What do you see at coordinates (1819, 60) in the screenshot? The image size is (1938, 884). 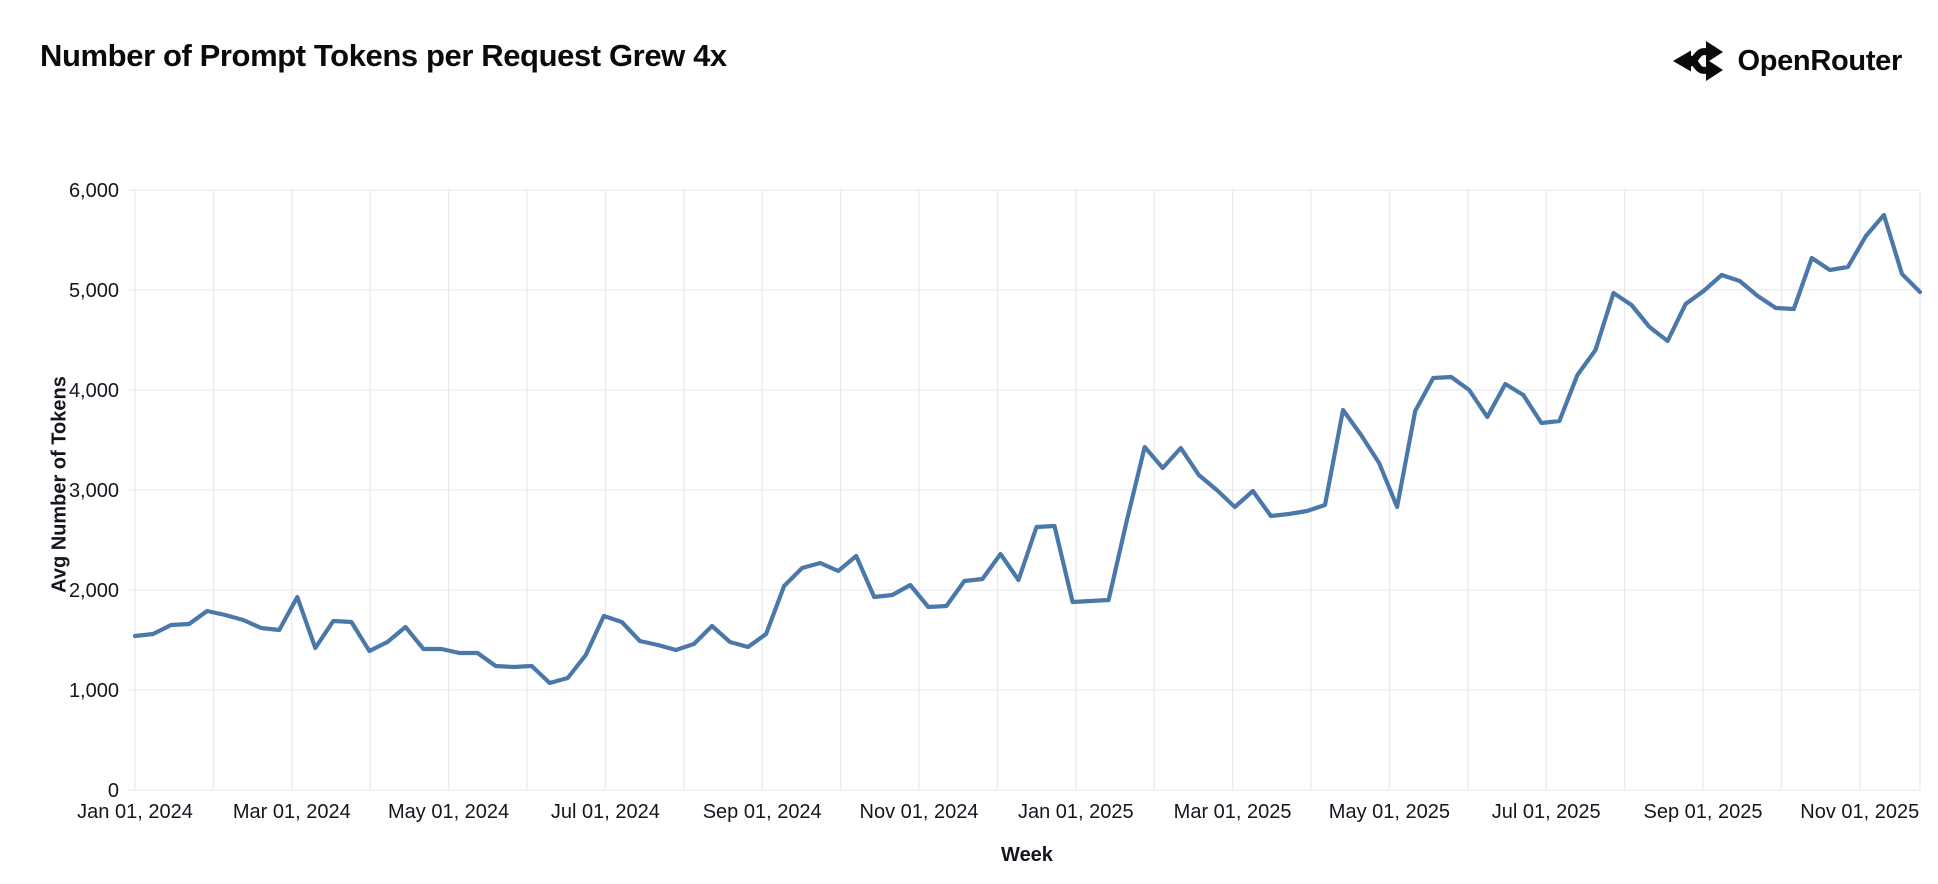 I see `brand-name: OpenRouter` at bounding box center [1819, 60].